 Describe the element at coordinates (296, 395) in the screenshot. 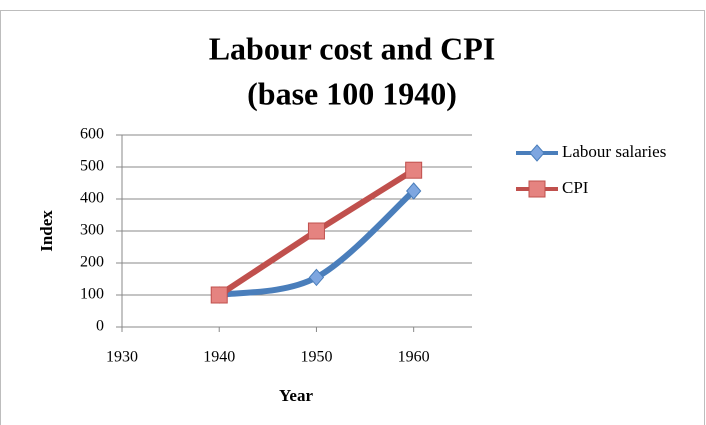

I see `x-axis-label: Year` at that location.